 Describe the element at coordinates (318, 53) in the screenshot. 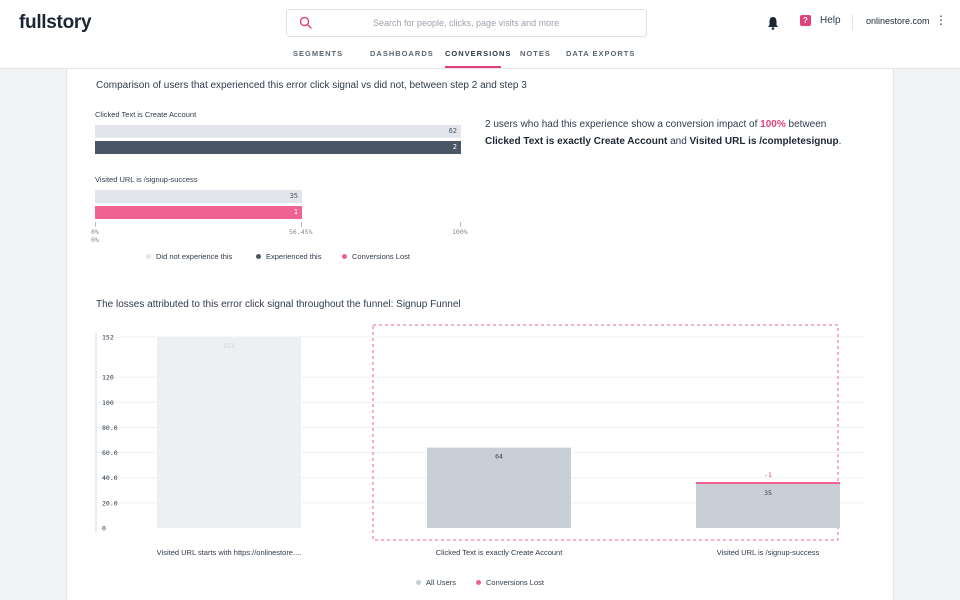

I see `tab-segments: SEGMENTS` at that location.